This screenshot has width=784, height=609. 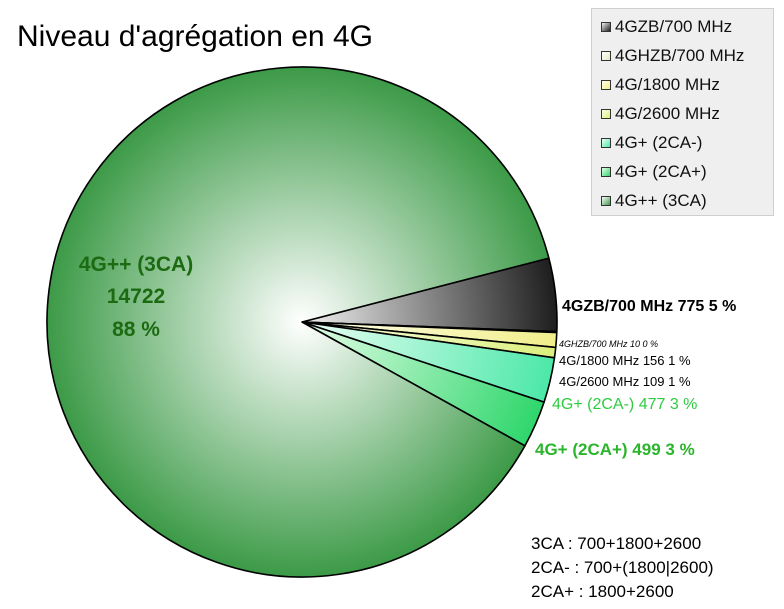 I want to click on legend-label: 4G+ (2CA-), so click(x=659, y=142).